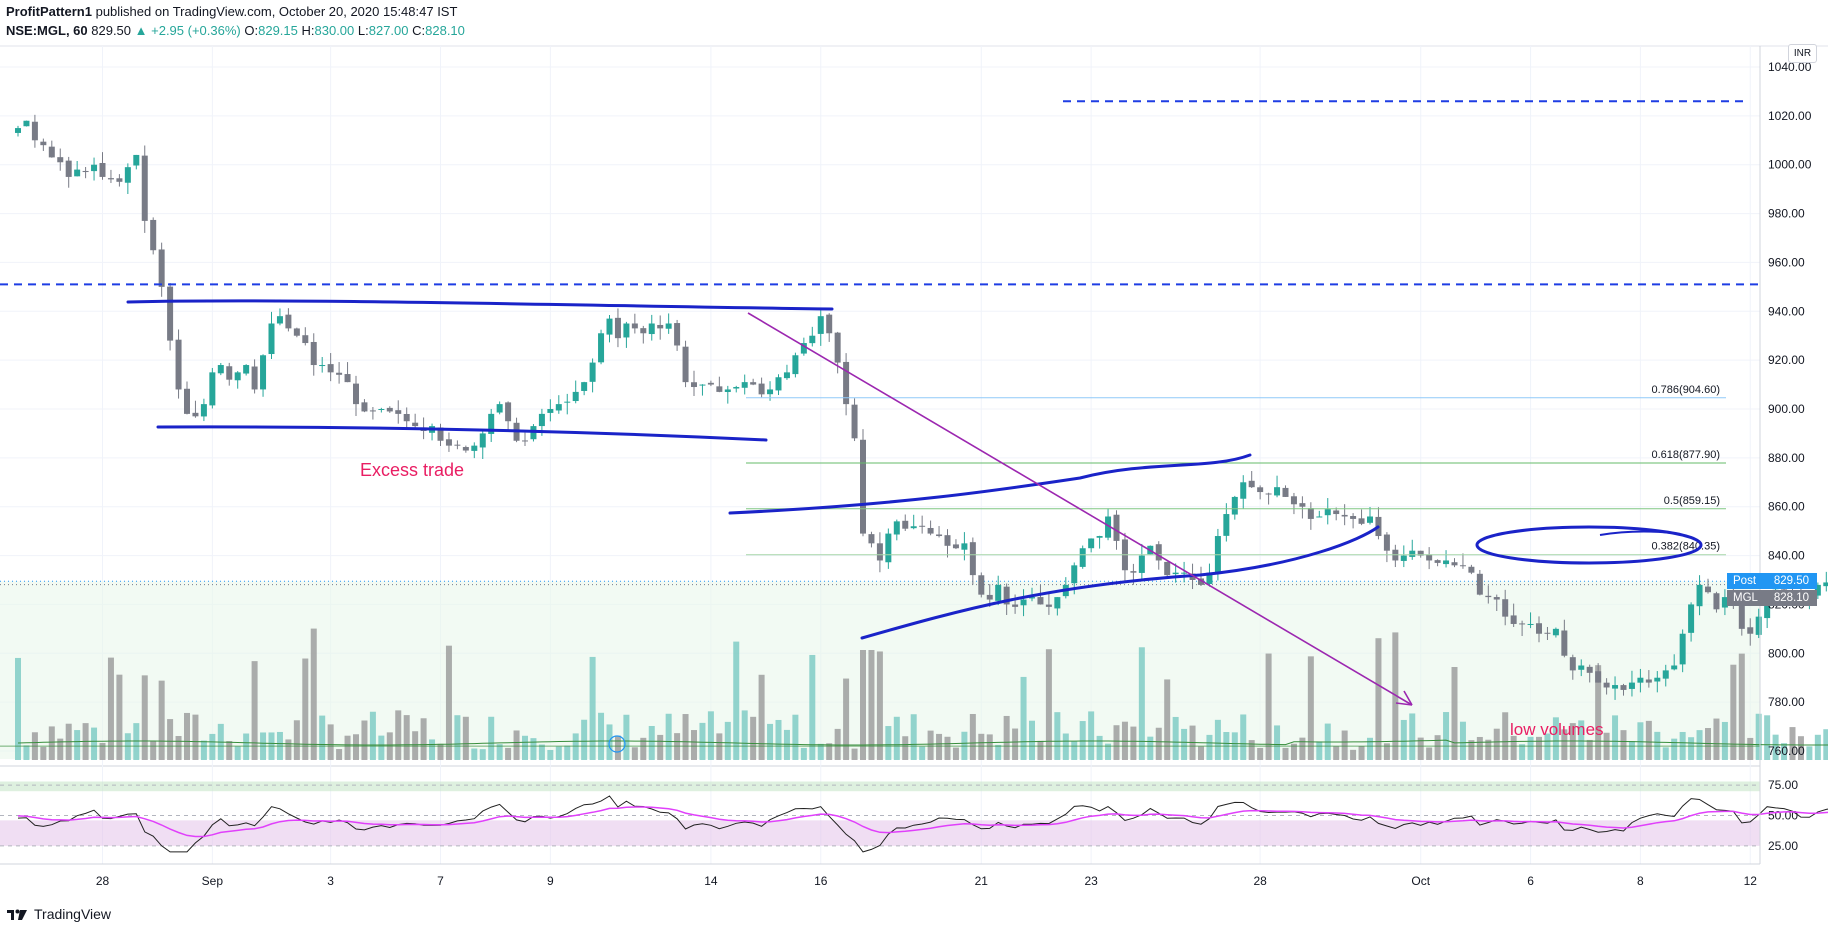  What do you see at coordinates (922, 822) in the screenshot?
I see `rsi-ma-line` at bounding box center [922, 822].